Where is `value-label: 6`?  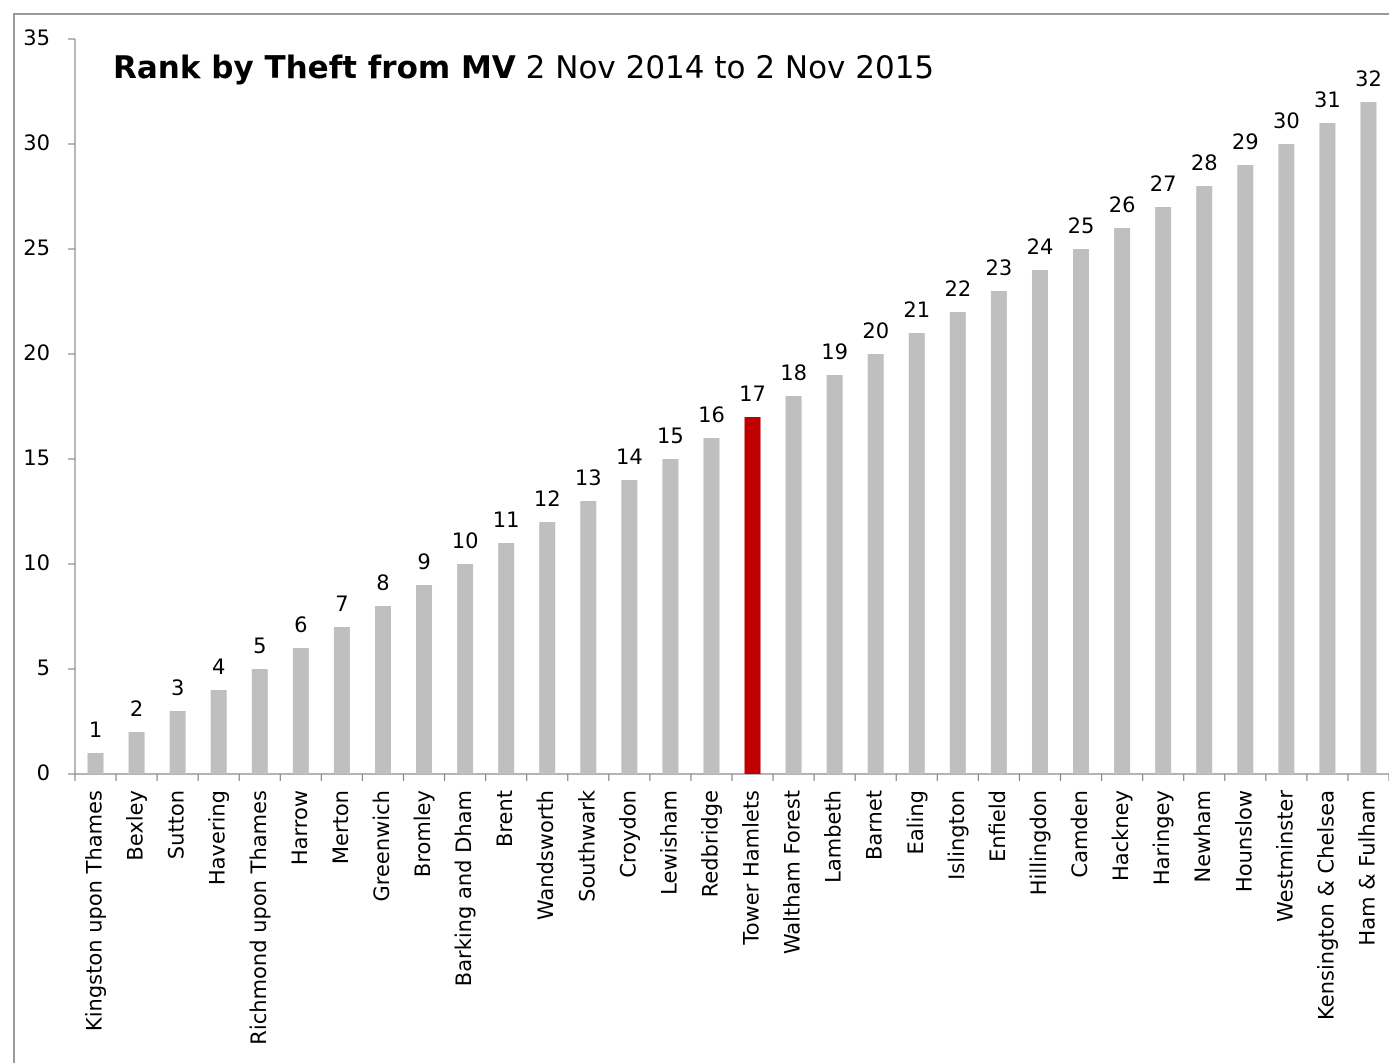
value-label: 6 is located at coordinates (300, 625).